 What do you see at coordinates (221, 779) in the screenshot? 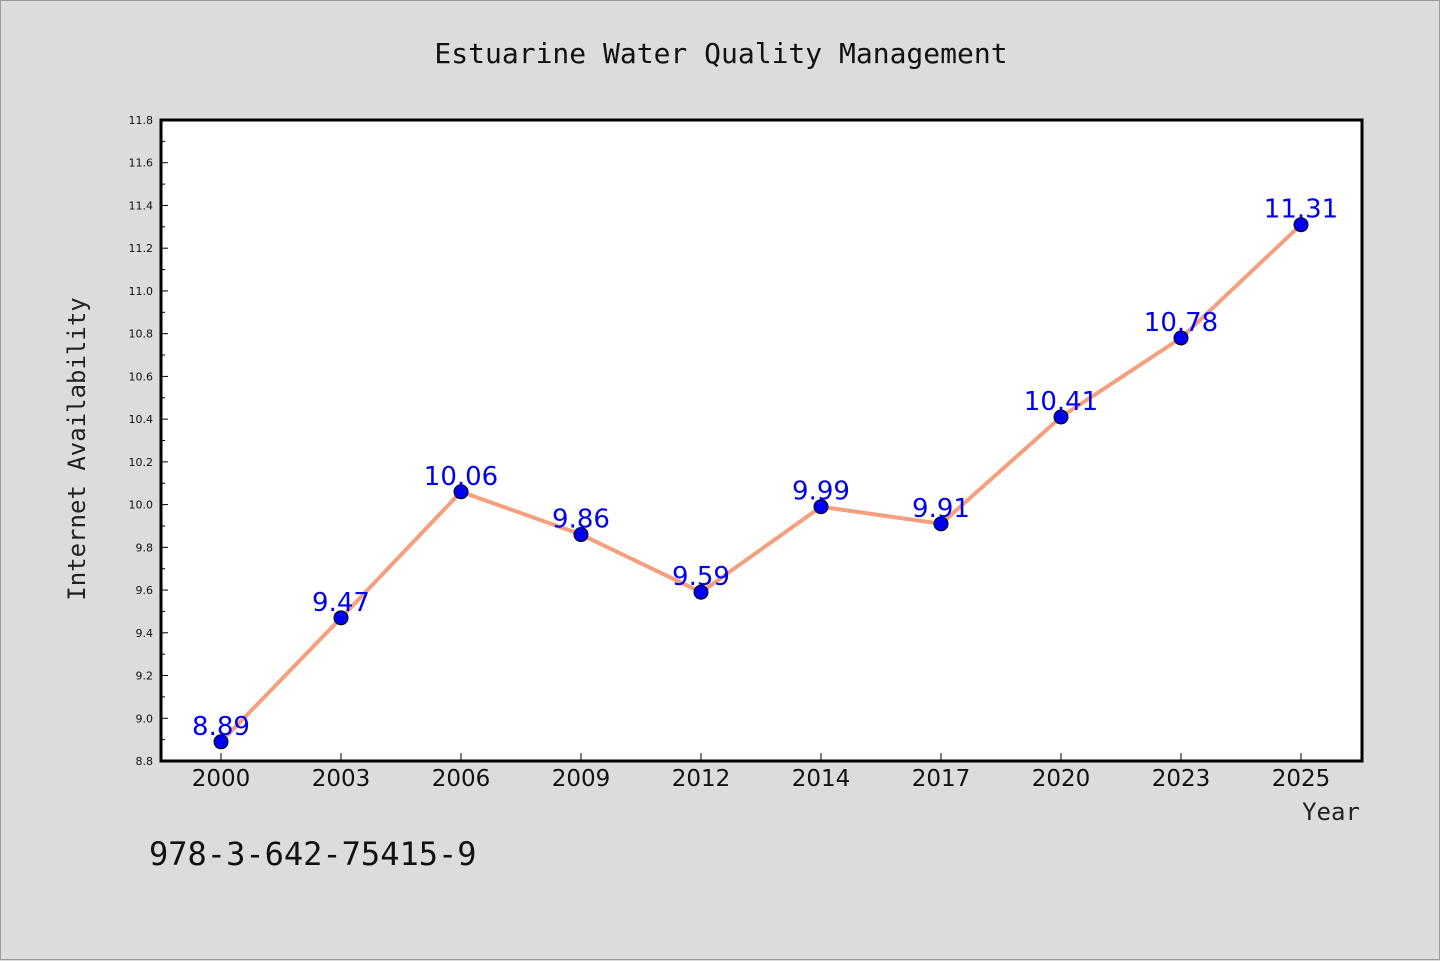
I see `x-tick-label: 2000` at bounding box center [221, 779].